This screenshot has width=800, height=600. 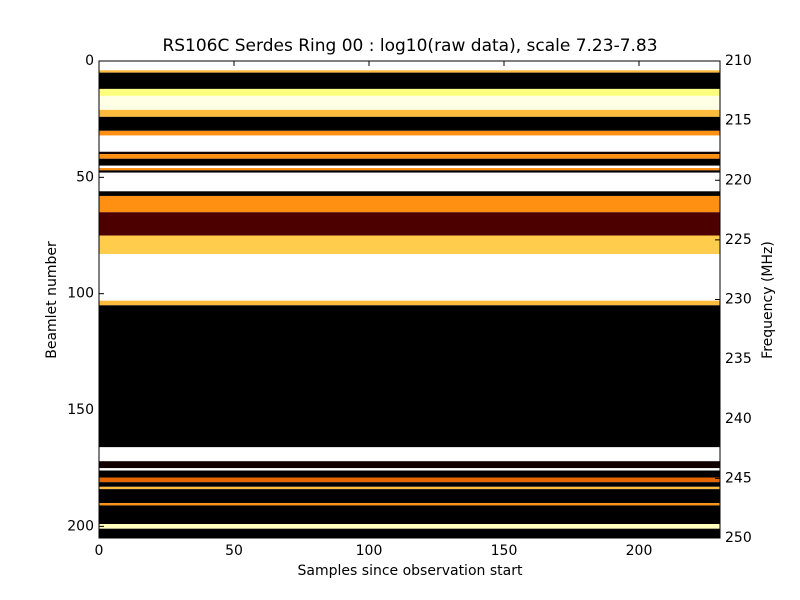 What do you see at coordinates (410, 571) in the screenshot?
I see `x-axis-label: Samples since observation start` at bounding box center [410, 571].